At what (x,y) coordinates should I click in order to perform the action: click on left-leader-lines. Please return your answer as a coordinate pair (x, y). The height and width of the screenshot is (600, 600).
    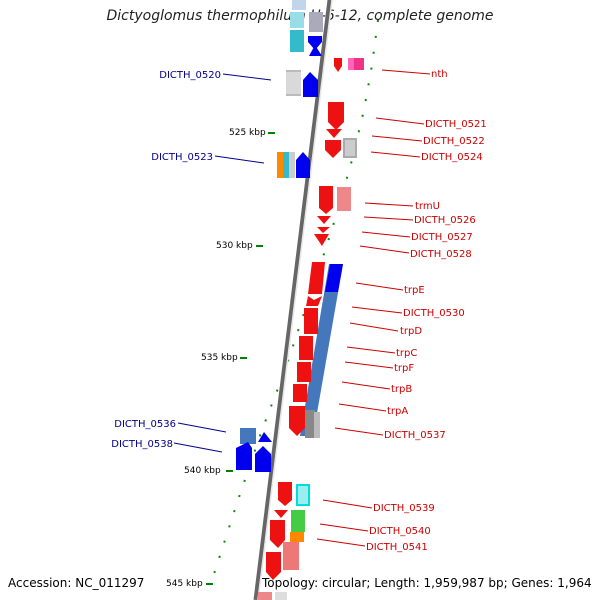
    Looking at the image, I should click on (222, 263).